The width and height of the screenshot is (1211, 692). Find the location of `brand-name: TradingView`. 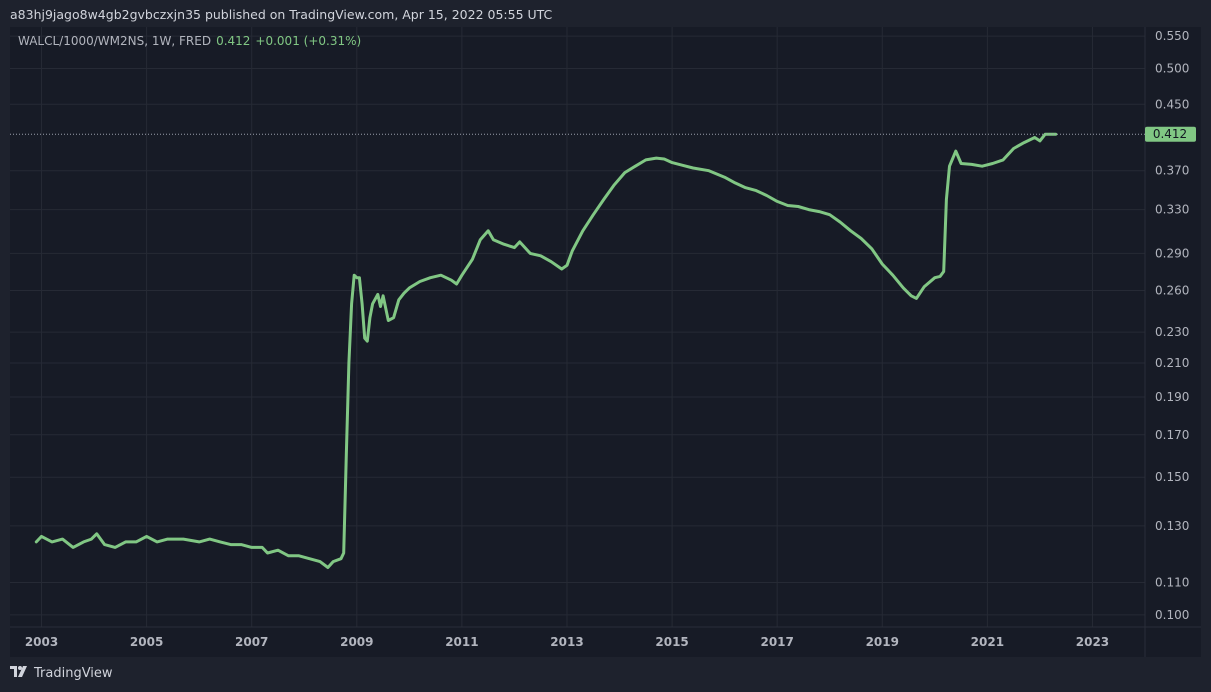

brand-name: TradingView is located at coordinates (73, 673).